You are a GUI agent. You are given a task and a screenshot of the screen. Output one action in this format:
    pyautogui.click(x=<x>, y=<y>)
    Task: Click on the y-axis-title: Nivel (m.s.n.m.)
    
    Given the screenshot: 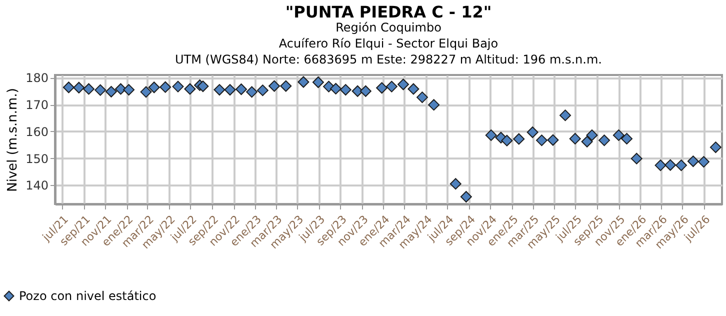 What is the action you would take?
    pyautogui.click(x=13, y=140)
    